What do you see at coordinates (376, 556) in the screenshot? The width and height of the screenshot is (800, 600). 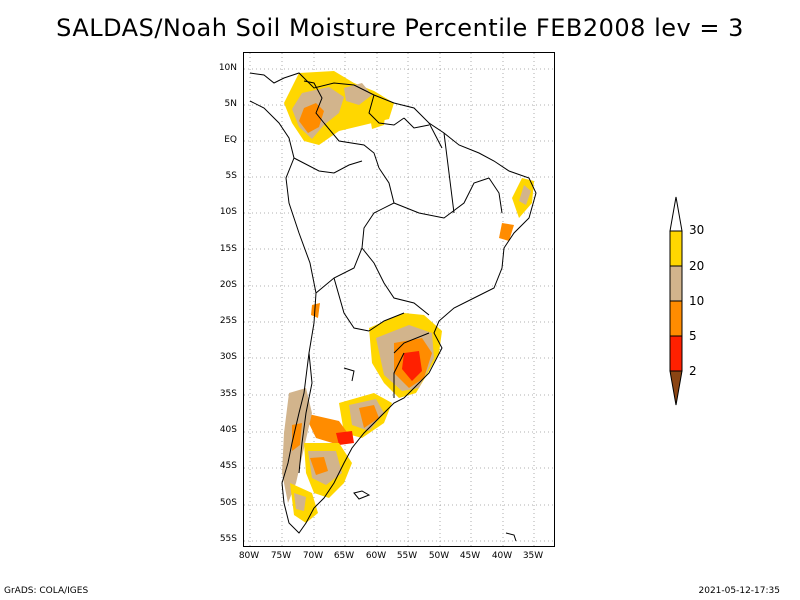 I see `x-tick-label: 60W` at bounding box center [376, 556].